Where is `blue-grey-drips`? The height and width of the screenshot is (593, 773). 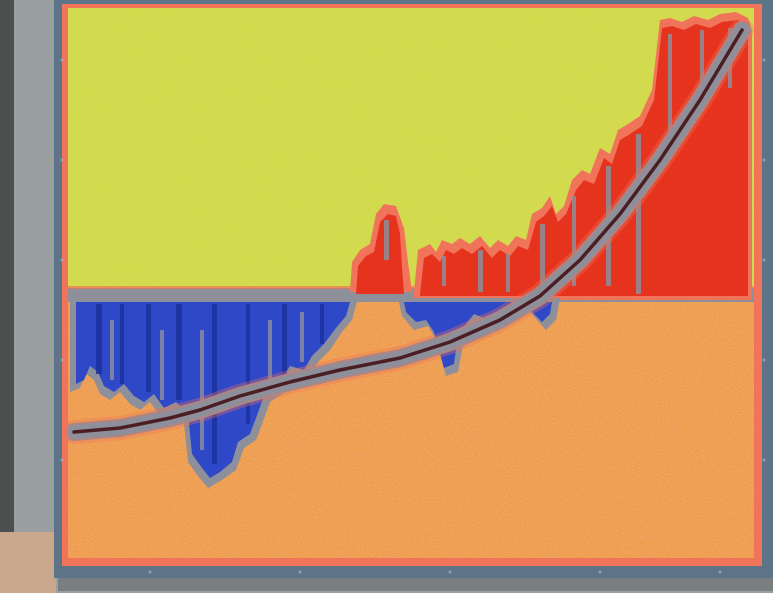 blue-grey-drips is located at coordinates (207, 381).